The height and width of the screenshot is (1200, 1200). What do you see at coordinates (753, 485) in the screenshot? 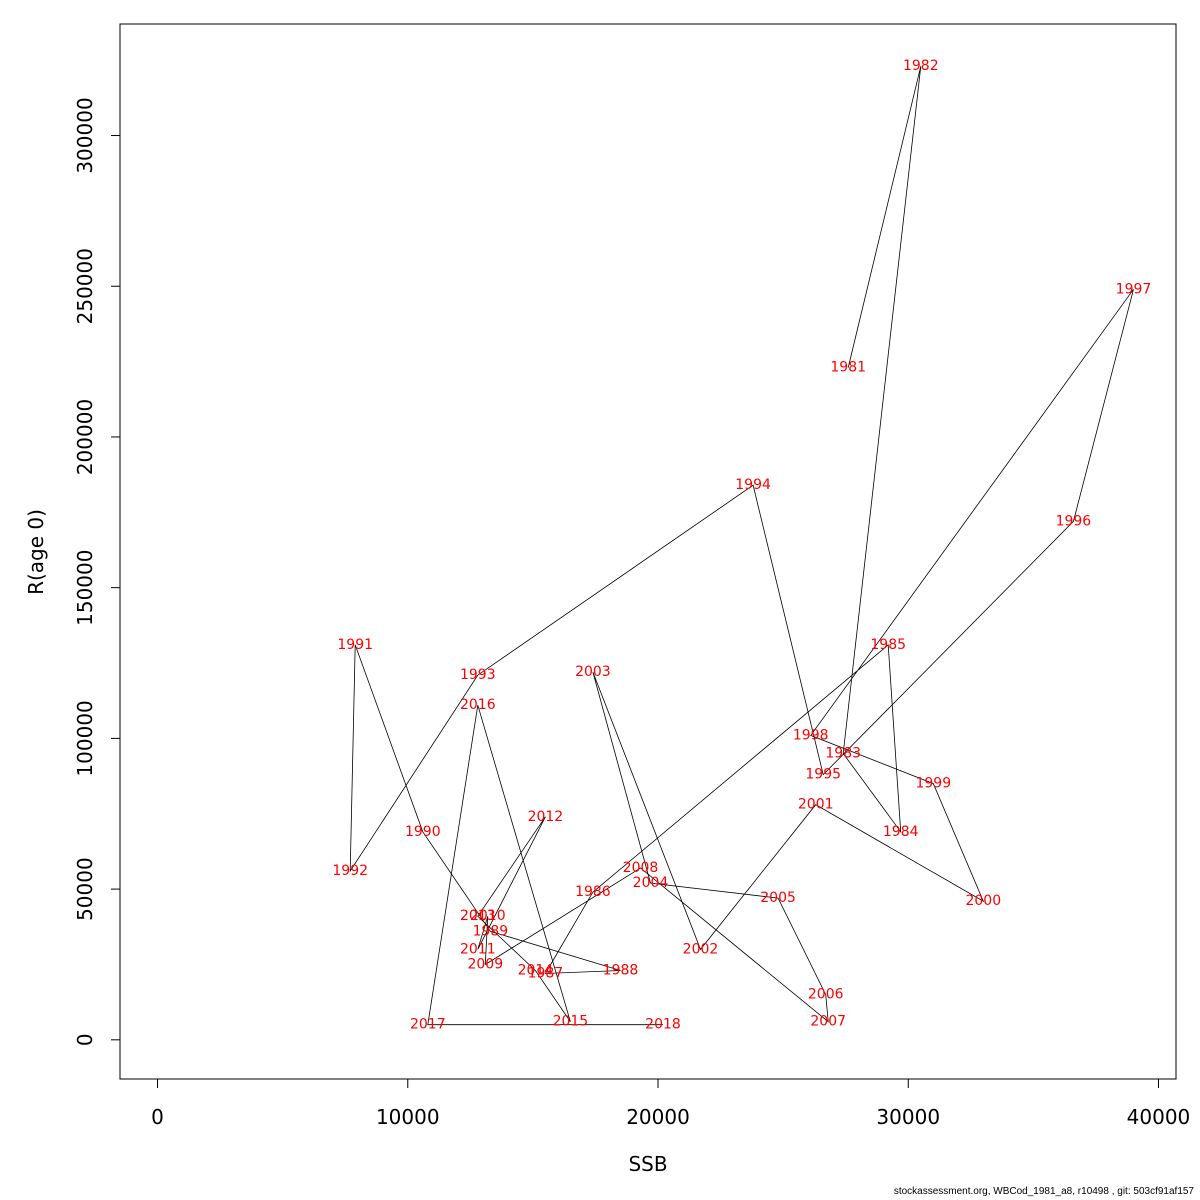
I see `year-label-1994: 1994` at bounding box center [753, 485].